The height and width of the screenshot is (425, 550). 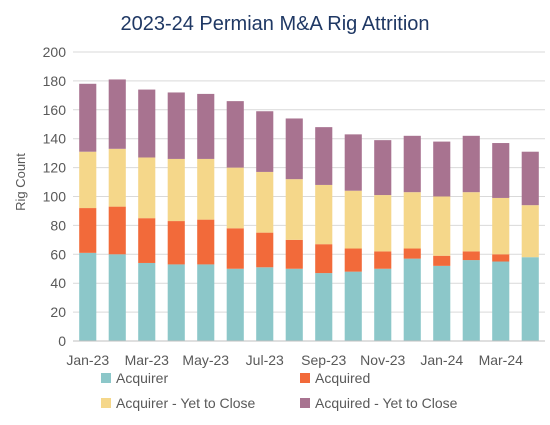 I want to click on x-tick-label: Mar-23, so click(x=147, y=360).